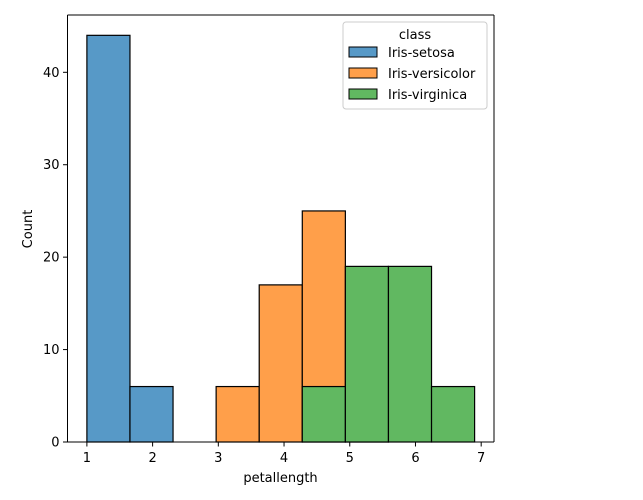  What do you see at coordinates (363, 52) in the screenshot?
I see `legend-swatch-iris-setosa` at bounding box center [363, 52].